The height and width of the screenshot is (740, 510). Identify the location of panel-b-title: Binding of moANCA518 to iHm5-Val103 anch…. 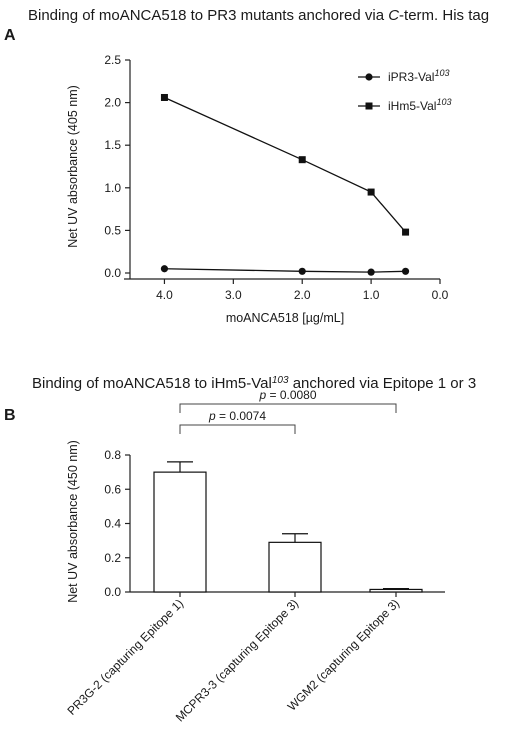
(254, 384).